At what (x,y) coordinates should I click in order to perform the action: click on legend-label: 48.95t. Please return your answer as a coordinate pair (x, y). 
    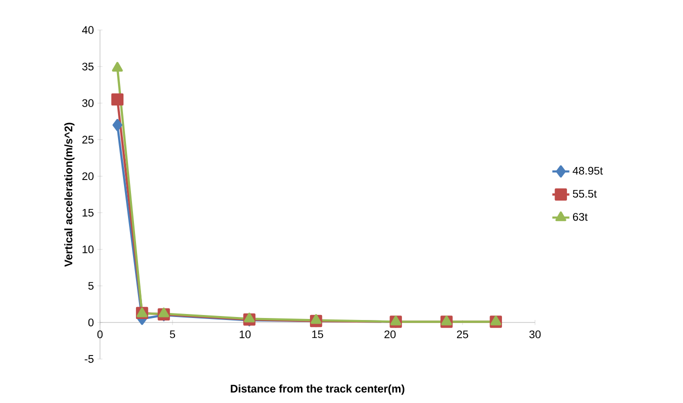
    Looking at the image, I should click on (587, 170).